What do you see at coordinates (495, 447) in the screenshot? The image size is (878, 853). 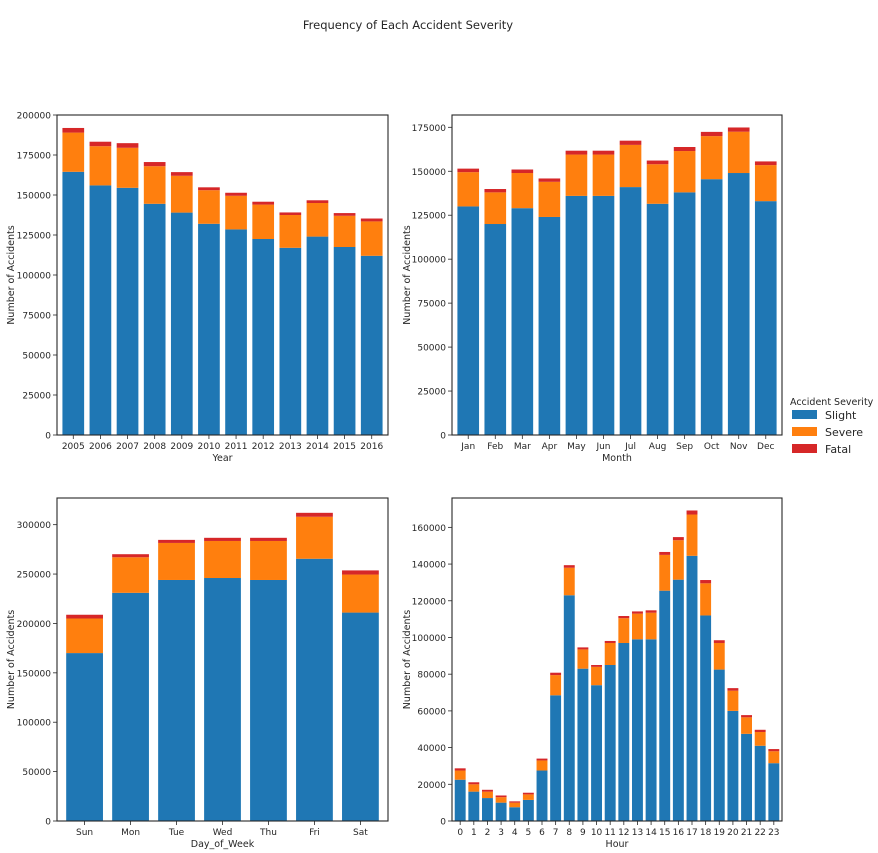 I see `x-tick-label: Feb` at bounding box center [495, 447].